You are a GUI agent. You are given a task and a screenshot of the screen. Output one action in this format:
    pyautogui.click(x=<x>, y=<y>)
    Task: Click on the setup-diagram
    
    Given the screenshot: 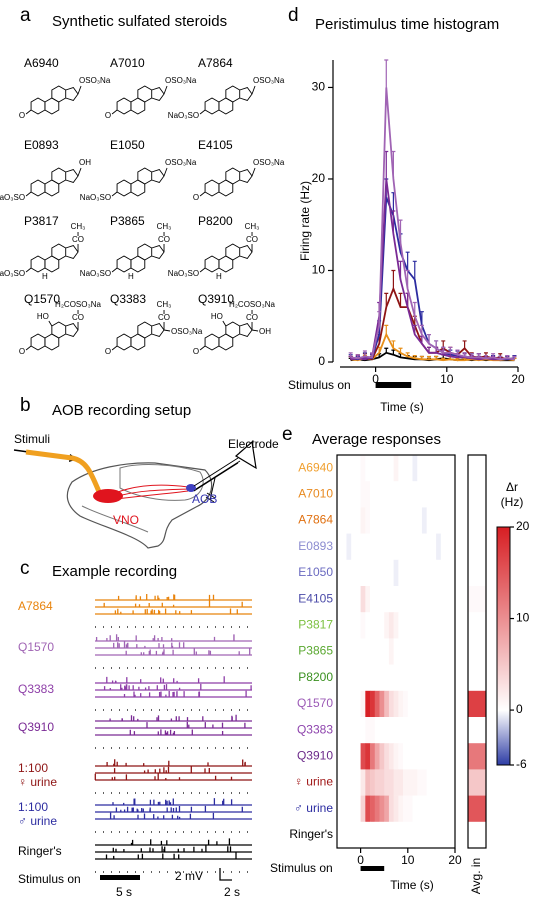 What is the action you would take?
    pyautogui.click(x=135, y=494)
    